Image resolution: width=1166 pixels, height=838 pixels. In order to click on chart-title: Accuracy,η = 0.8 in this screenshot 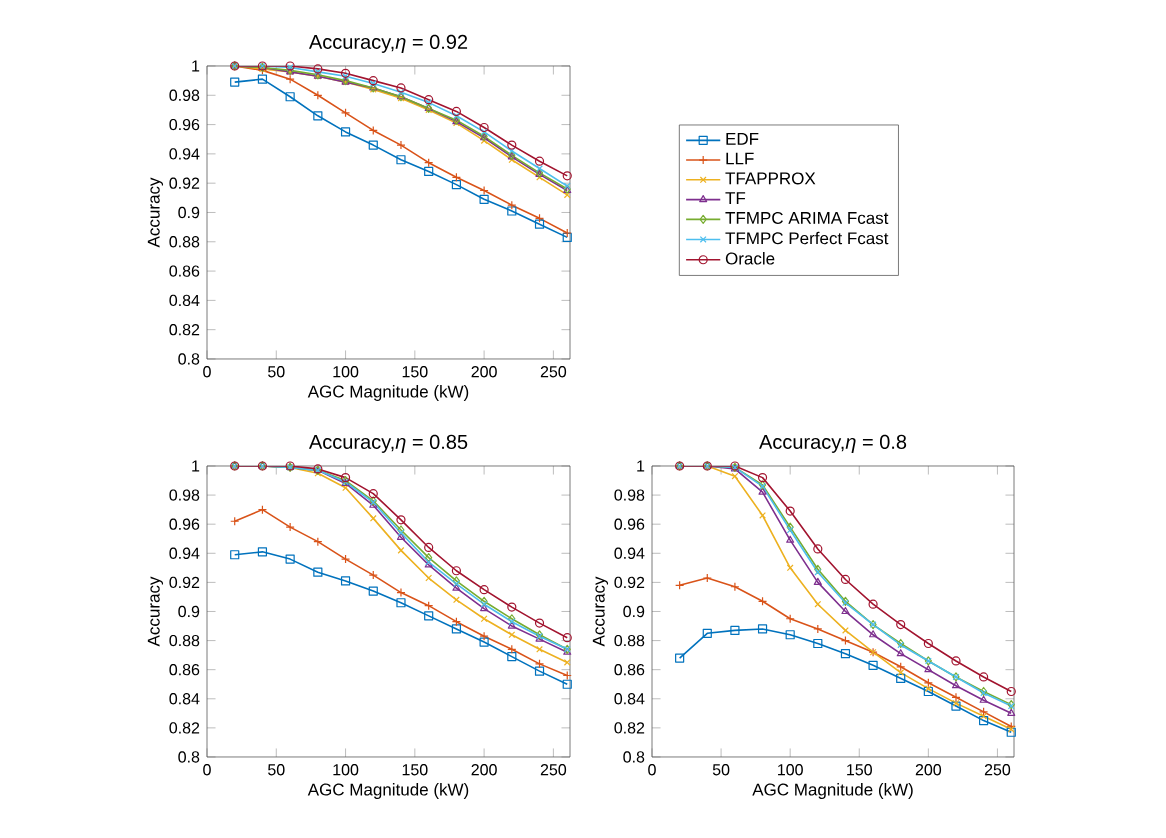, I will do `click(833, 443)`.